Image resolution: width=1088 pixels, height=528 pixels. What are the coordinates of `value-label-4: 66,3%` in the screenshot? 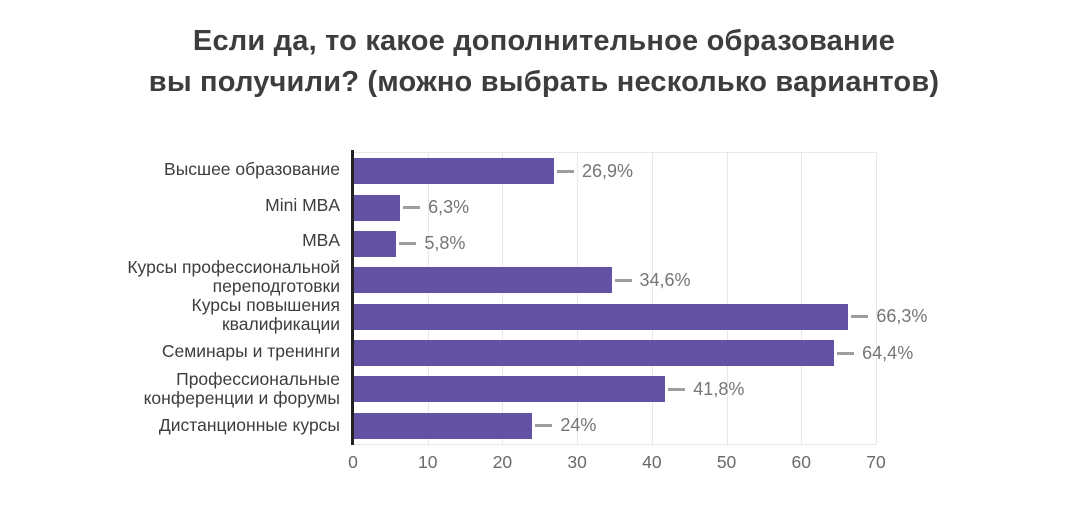 It's located at (902, 316).